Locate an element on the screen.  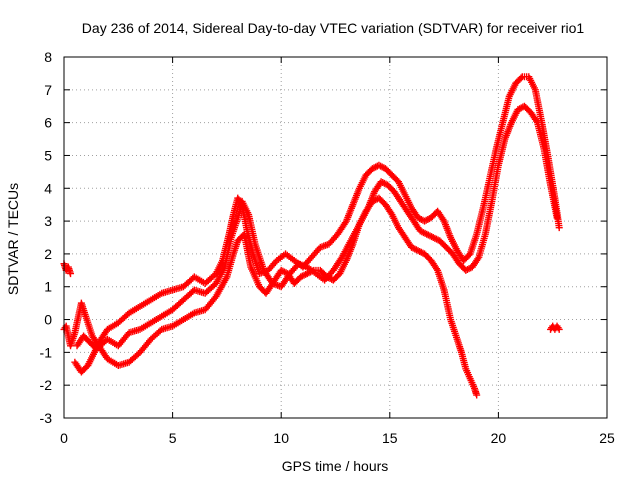
y-tick-label: 8 is located at coordinates (48, 57).